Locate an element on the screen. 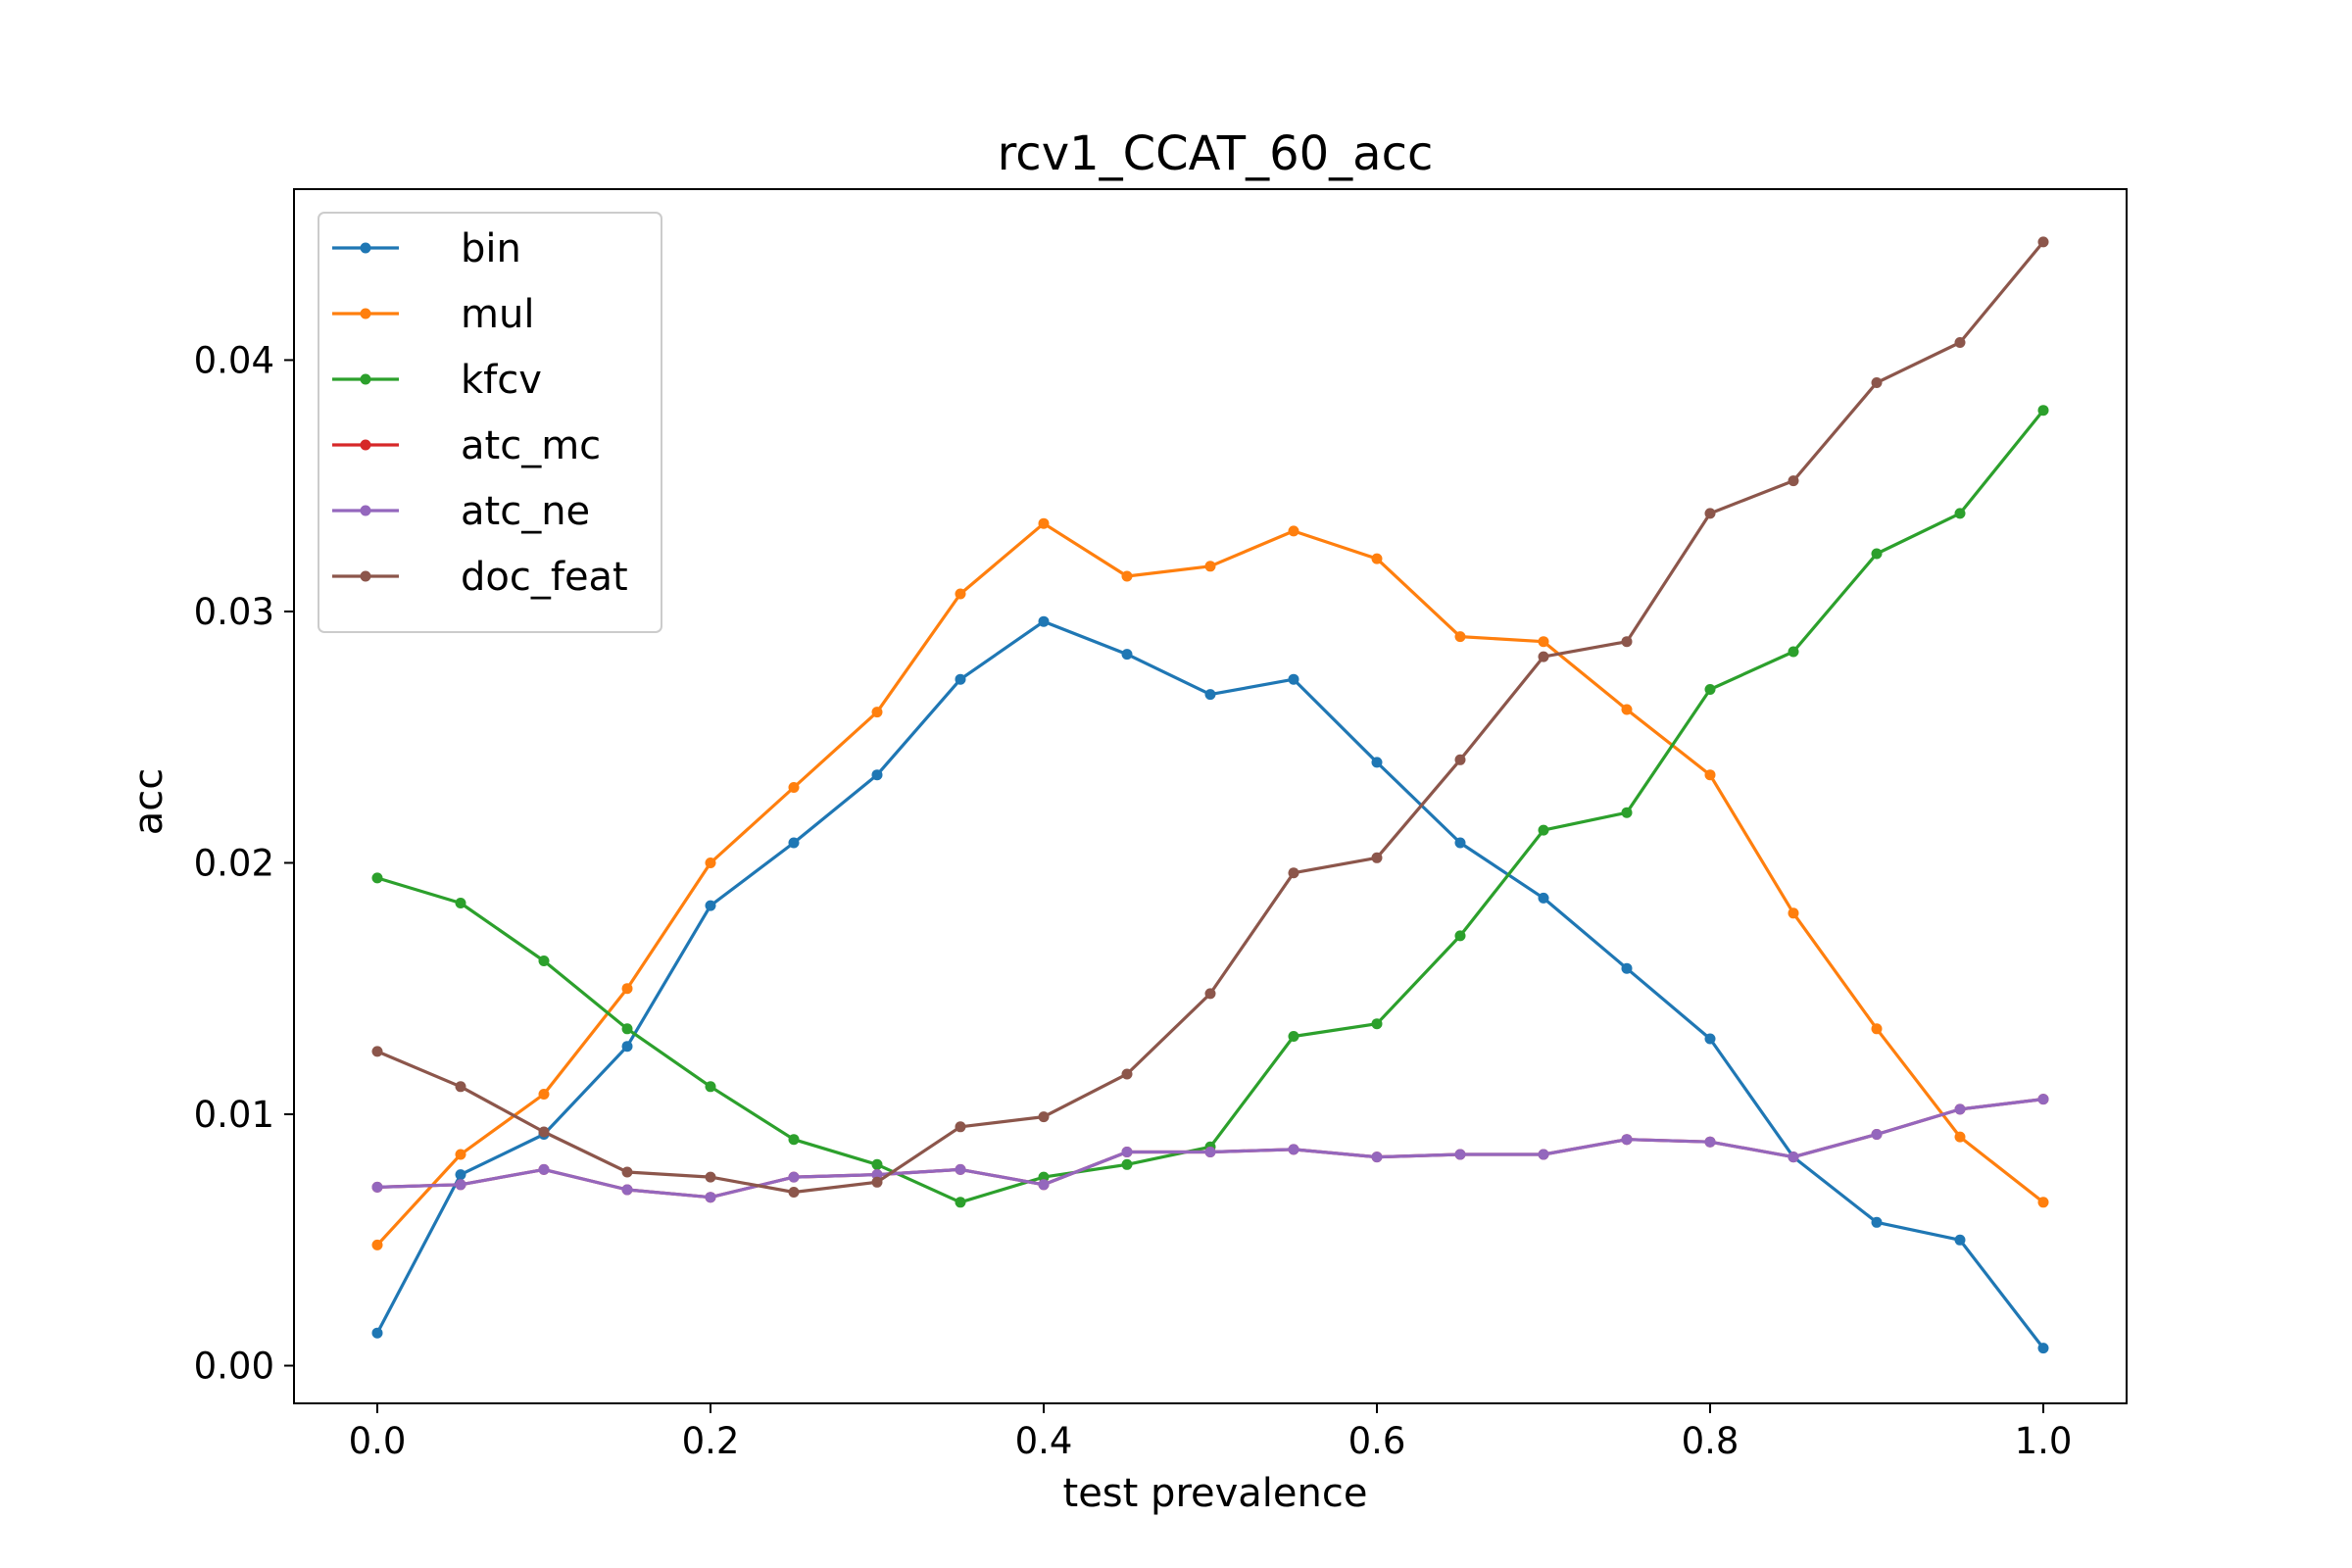 Image resolution: width=2352 pixels, height=1568 pixels. series-atc_ne is located at coordinates (1210, 1148).